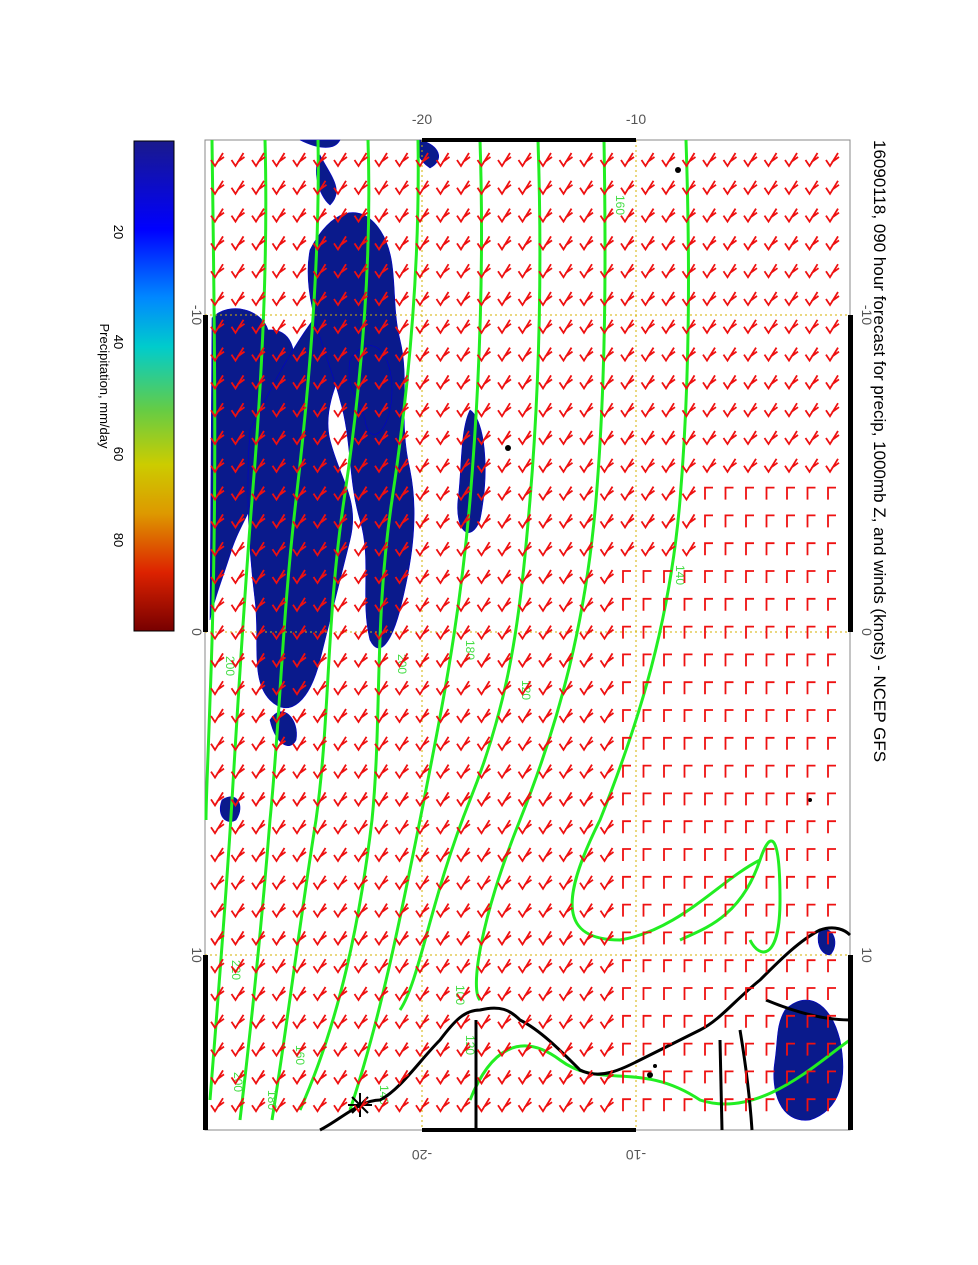 The height and width of the screenshot is (1265, 978). Describe the element at coordinates (867, 955) in the screenshot. I see `tick-label-bottom: 10` at that location.